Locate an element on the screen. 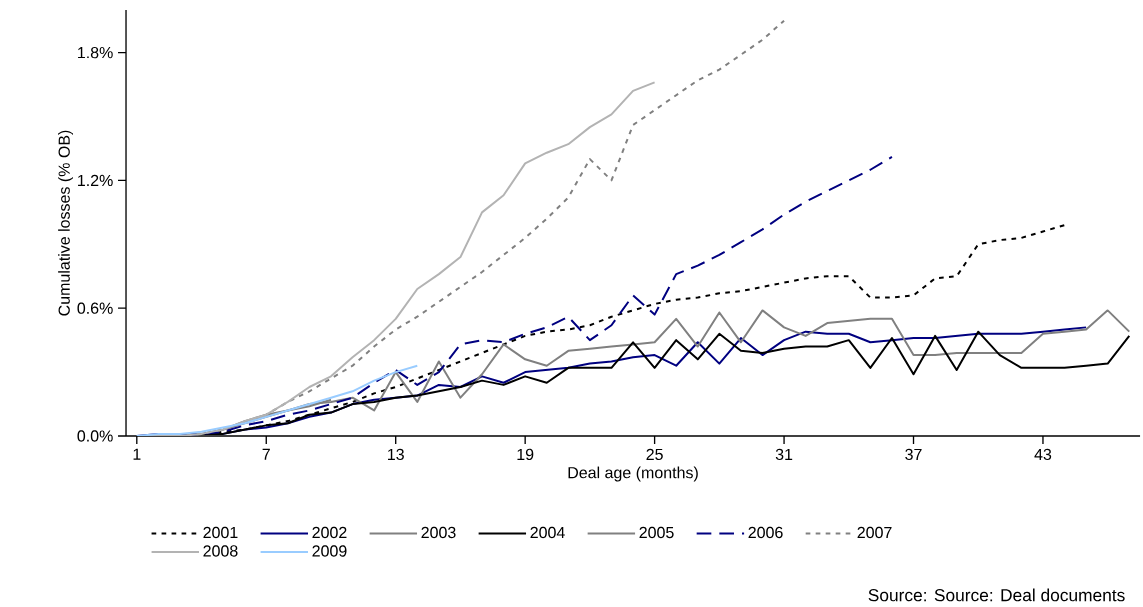 This screenshot has width=1143, height=607. legend-label: 2003 is located at coordinates (438, 532).